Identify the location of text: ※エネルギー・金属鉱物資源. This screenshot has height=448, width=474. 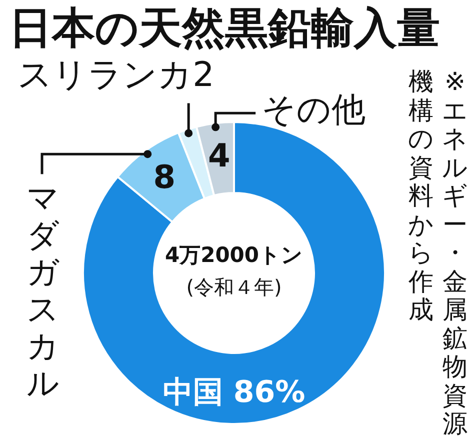
(455, 252).